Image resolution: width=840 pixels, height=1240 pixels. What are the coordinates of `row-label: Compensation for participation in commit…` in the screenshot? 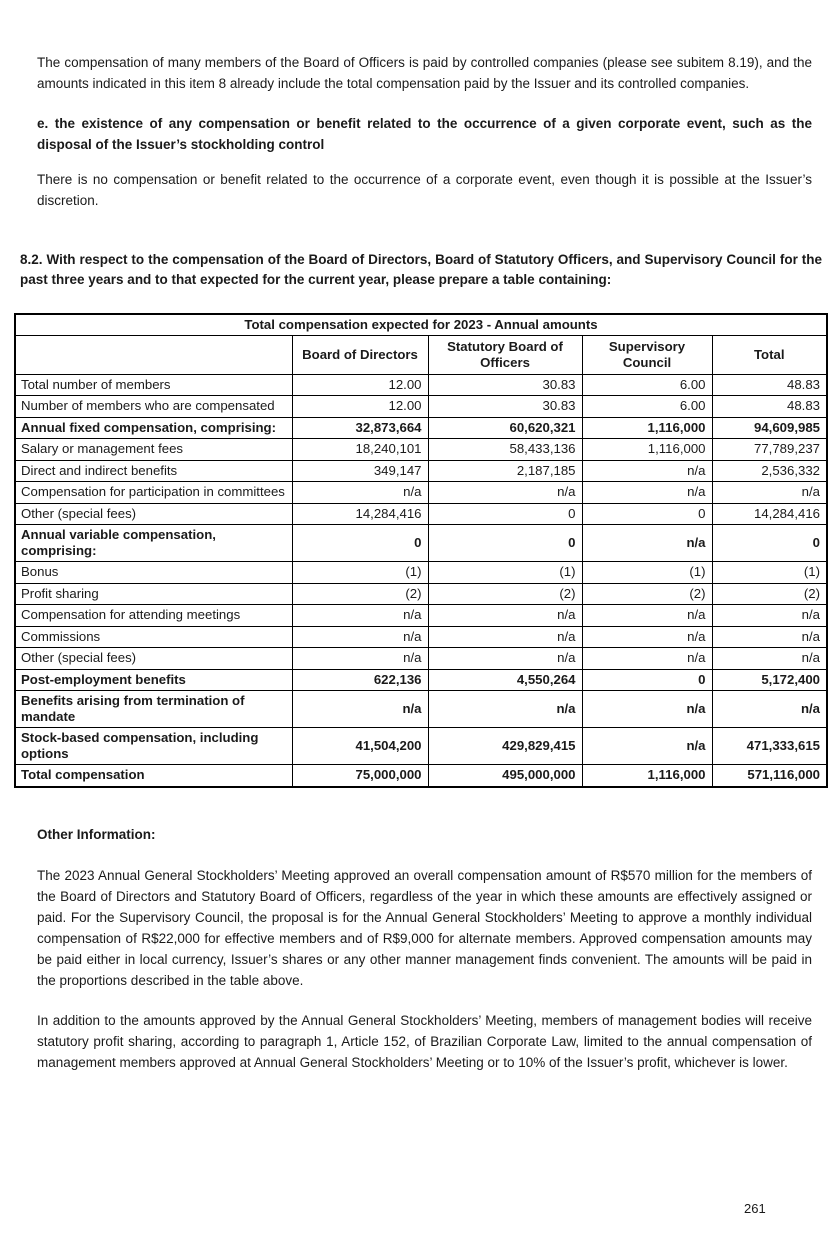 It's located at (153, 492).